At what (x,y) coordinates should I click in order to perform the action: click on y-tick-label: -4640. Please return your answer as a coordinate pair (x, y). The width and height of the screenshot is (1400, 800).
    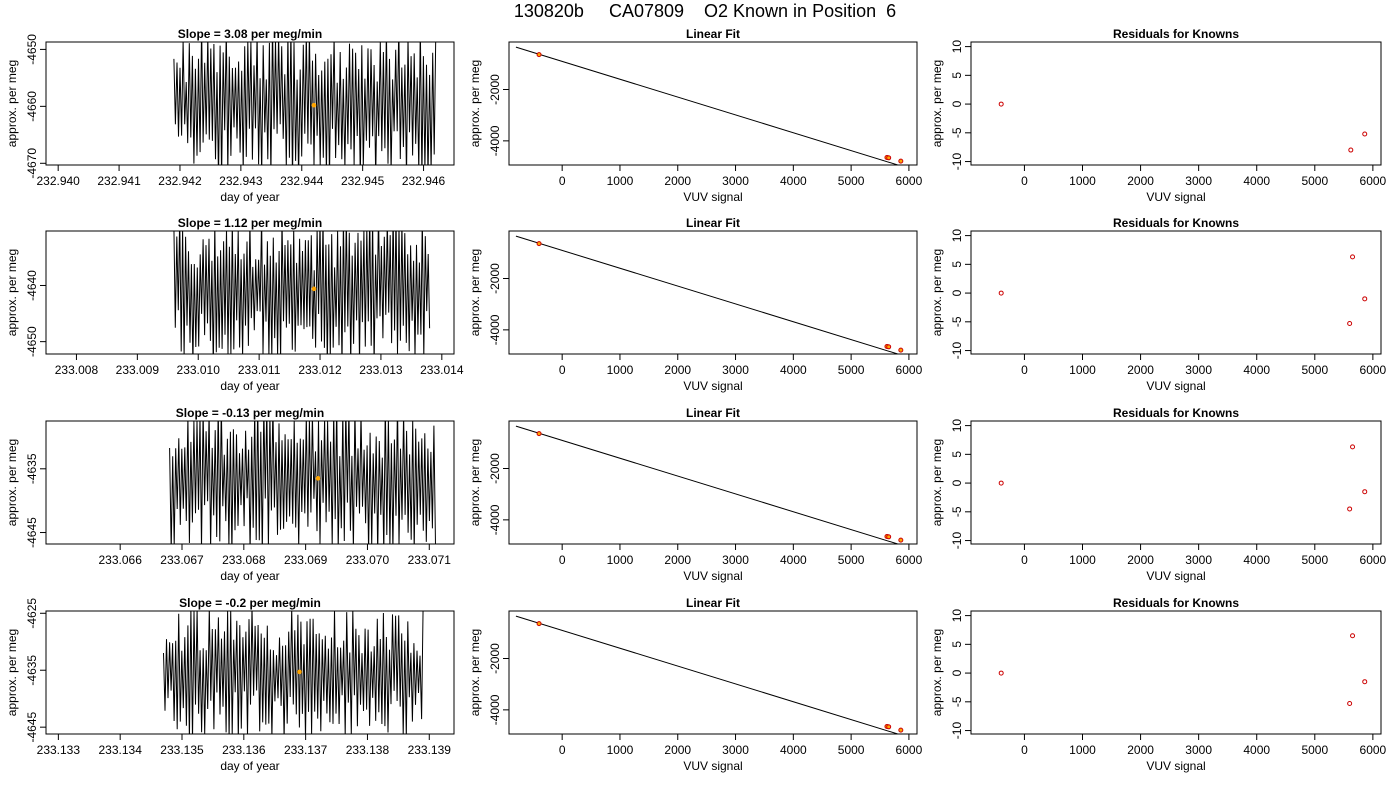
    Looking at the image, I should click on (32, 285).